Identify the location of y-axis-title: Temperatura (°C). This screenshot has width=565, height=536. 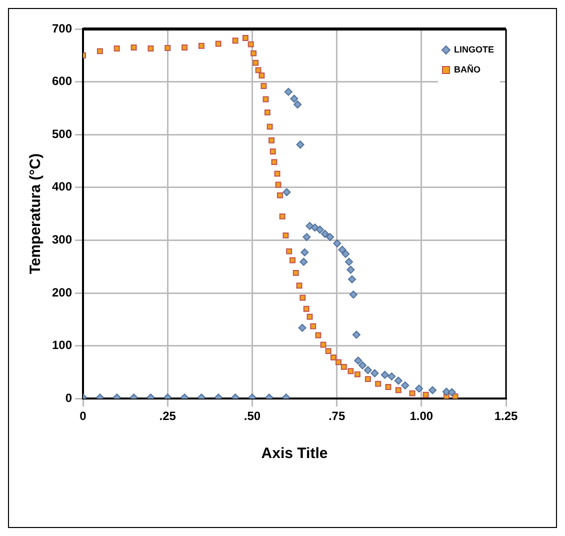
(35, 213).